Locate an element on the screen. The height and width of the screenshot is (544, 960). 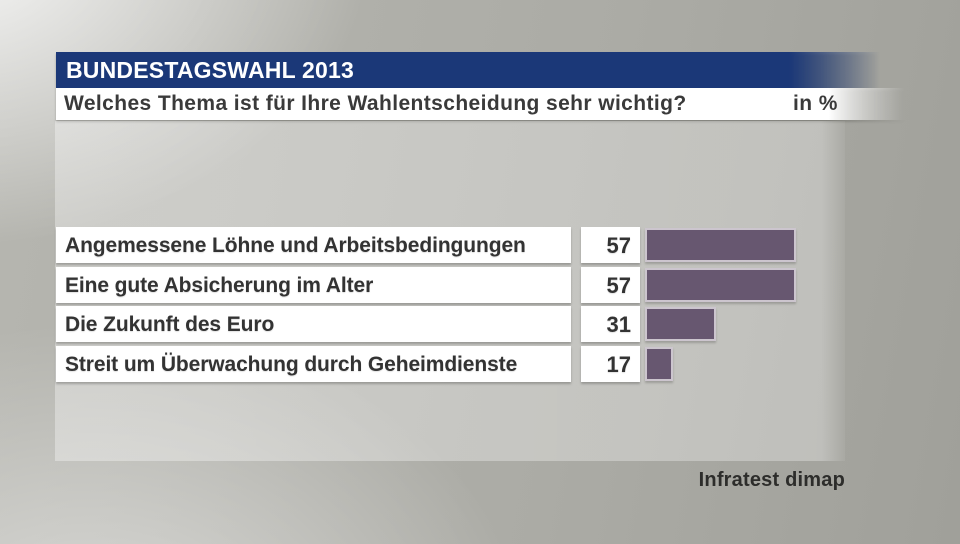
row-label: Angemessene Löhne und Arbeitsbedingungen is located at coordinates (313, 245).